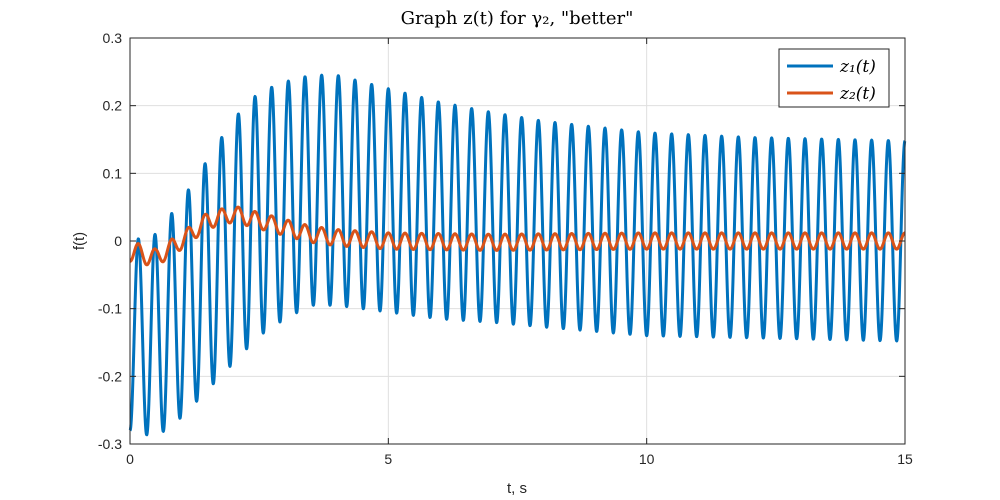 This screenshot has height=500, width=1000. I want to click on x-tick-label: 15, so click(905, 459).